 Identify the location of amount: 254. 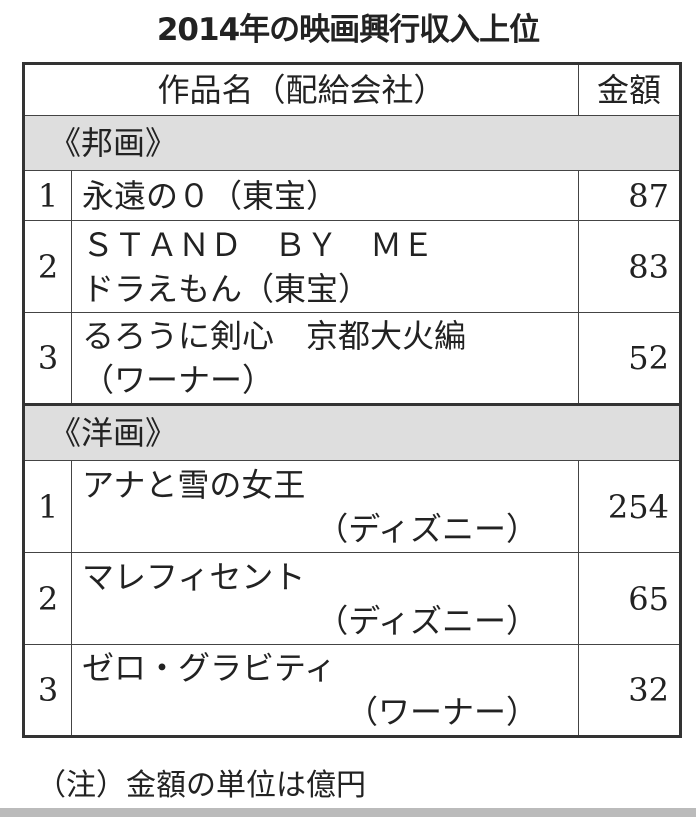
(629, 506).